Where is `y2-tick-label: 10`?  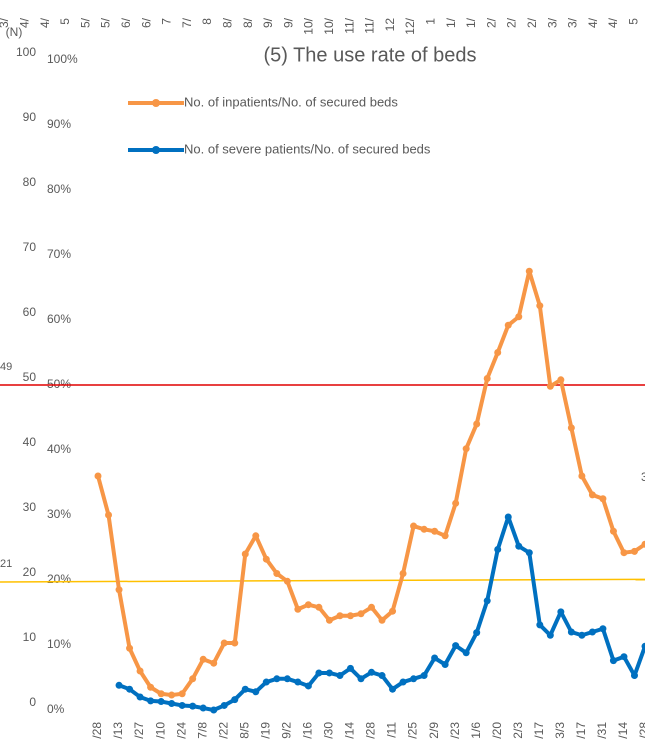 y2-tick-label: 10 is located at coordinates (30, 637).